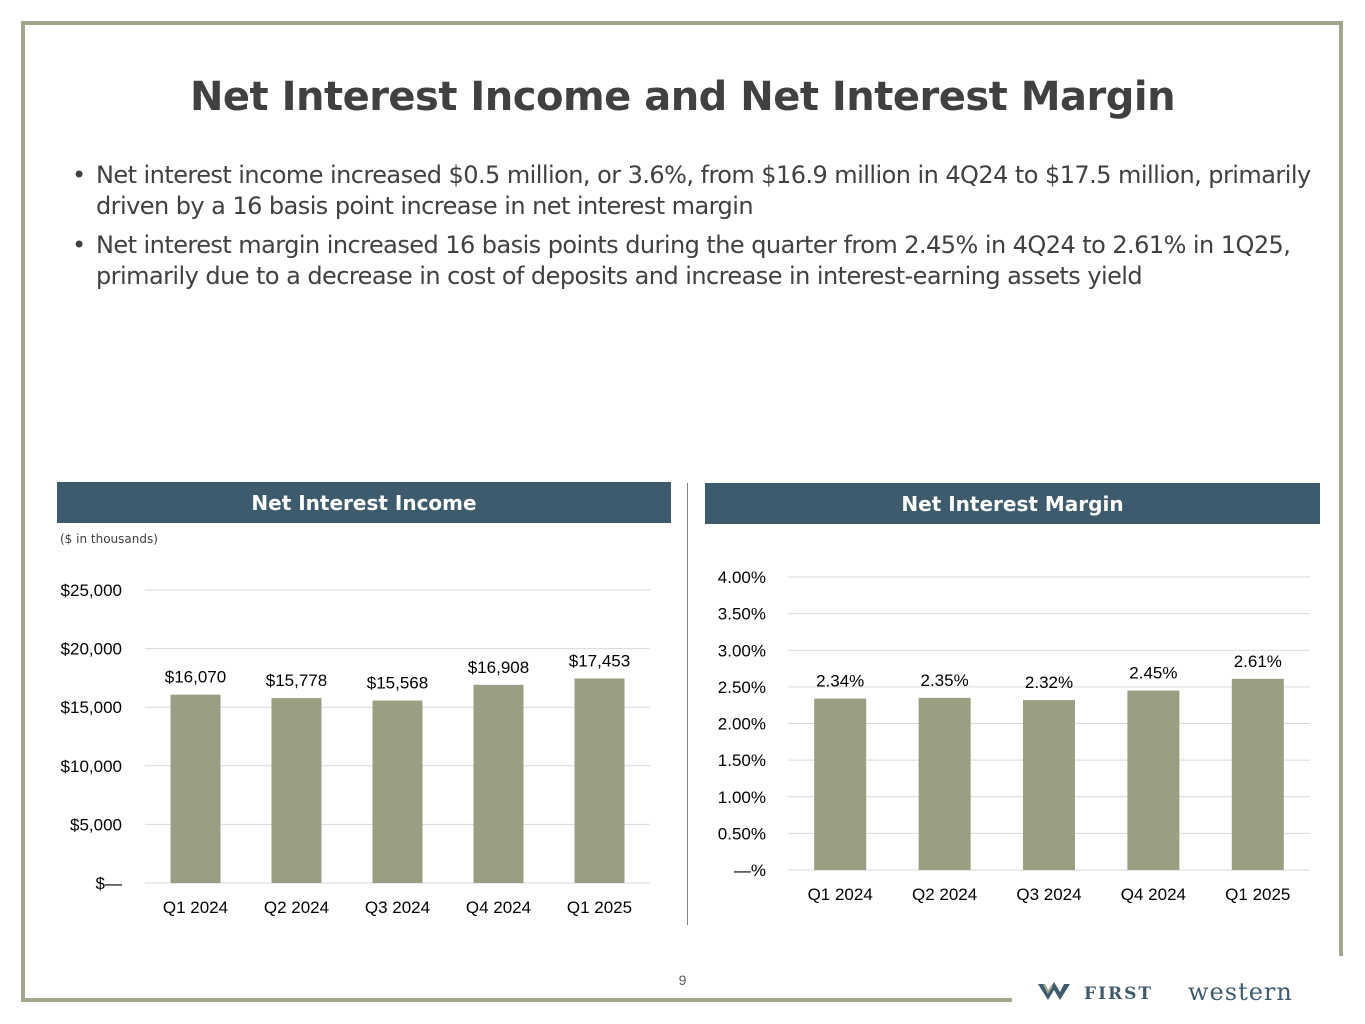 The height and width of the screenshot is (1024, 1365). I want to click on nii-category-label: Q2 2024, so click(296, 907).